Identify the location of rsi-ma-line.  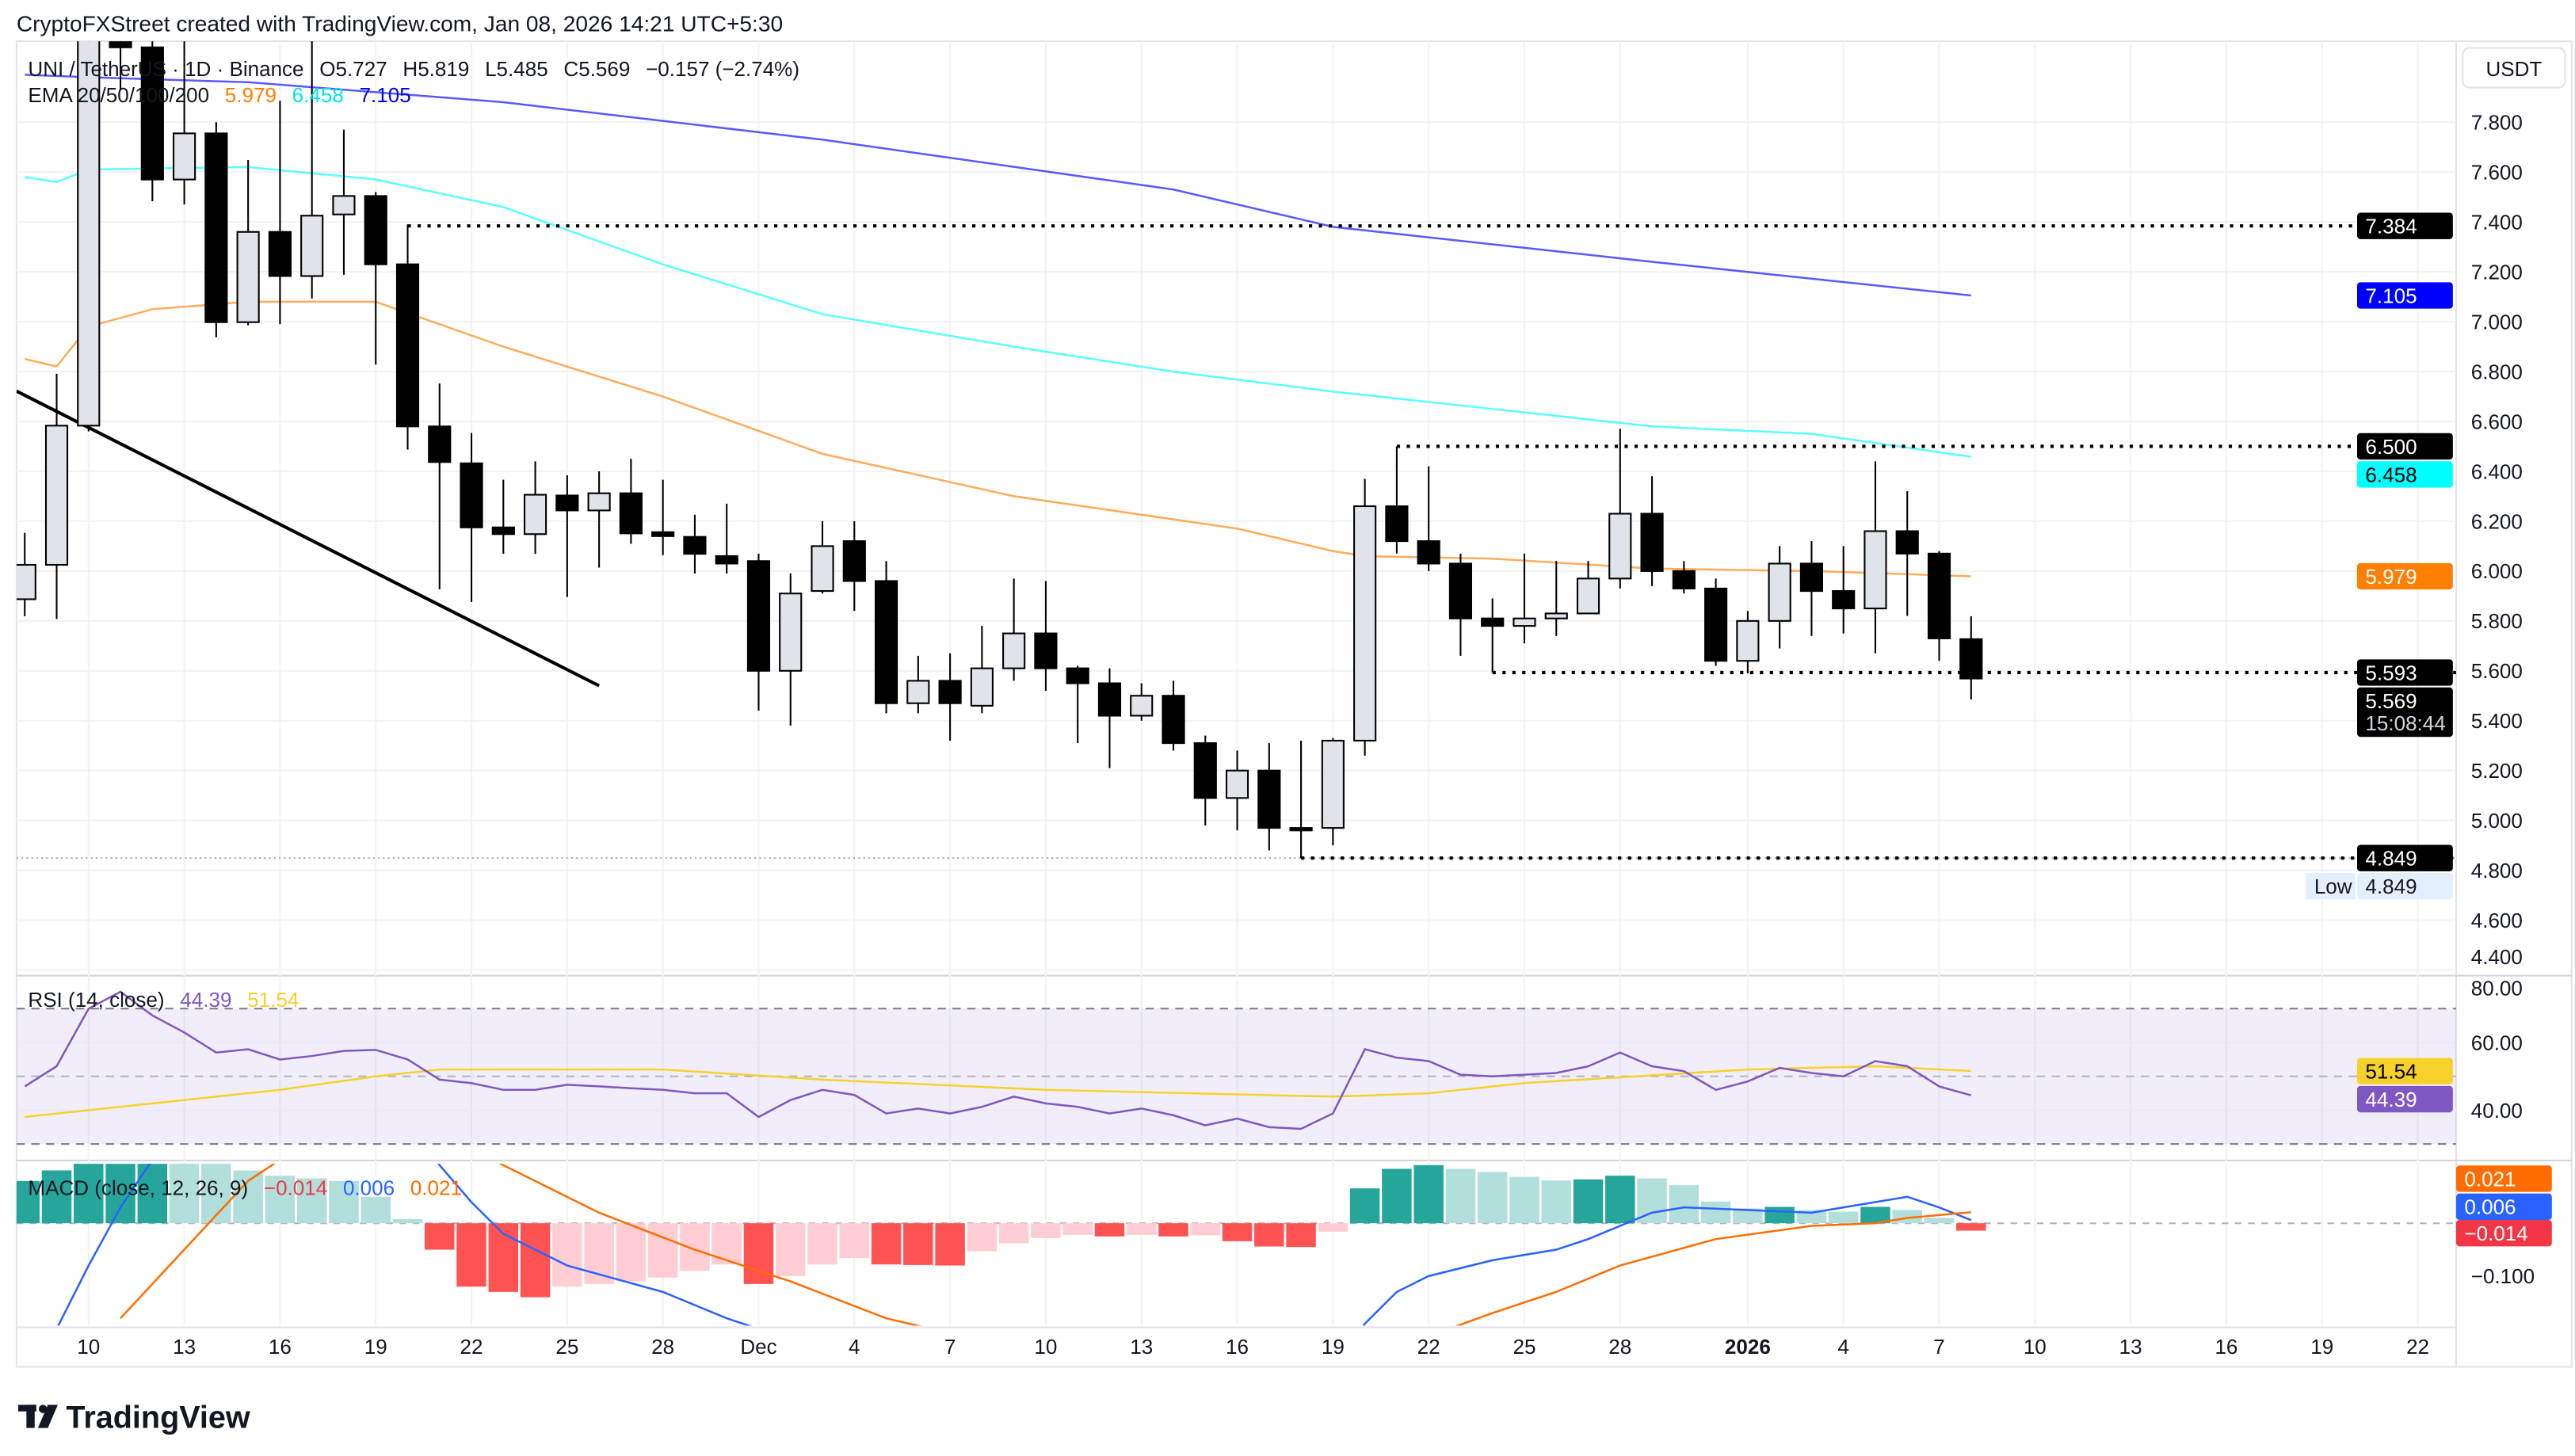
(998, 1092).